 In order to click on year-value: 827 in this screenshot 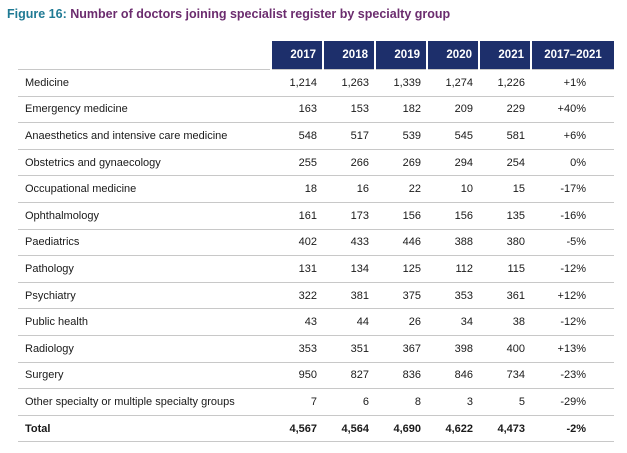, I will do `click(349, 376)`.